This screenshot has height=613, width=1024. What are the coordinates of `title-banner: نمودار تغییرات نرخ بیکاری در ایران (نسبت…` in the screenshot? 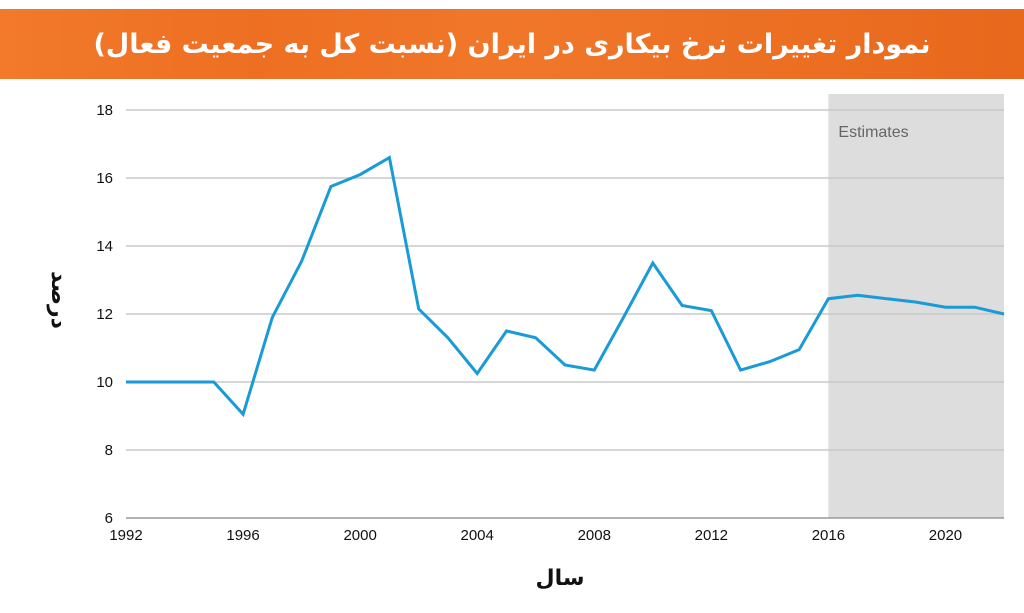 It's located at (512, 44).